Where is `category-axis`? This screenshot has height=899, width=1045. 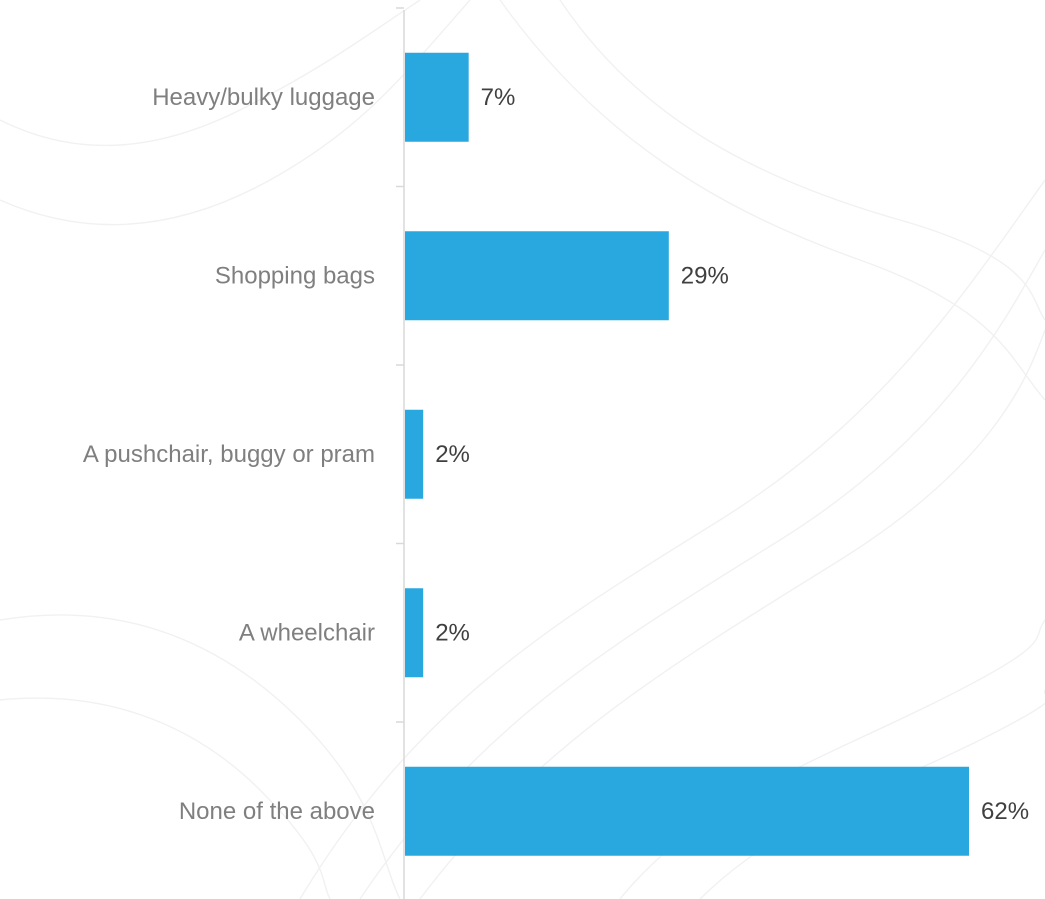 category-axis is located at coordinates (400, 453).